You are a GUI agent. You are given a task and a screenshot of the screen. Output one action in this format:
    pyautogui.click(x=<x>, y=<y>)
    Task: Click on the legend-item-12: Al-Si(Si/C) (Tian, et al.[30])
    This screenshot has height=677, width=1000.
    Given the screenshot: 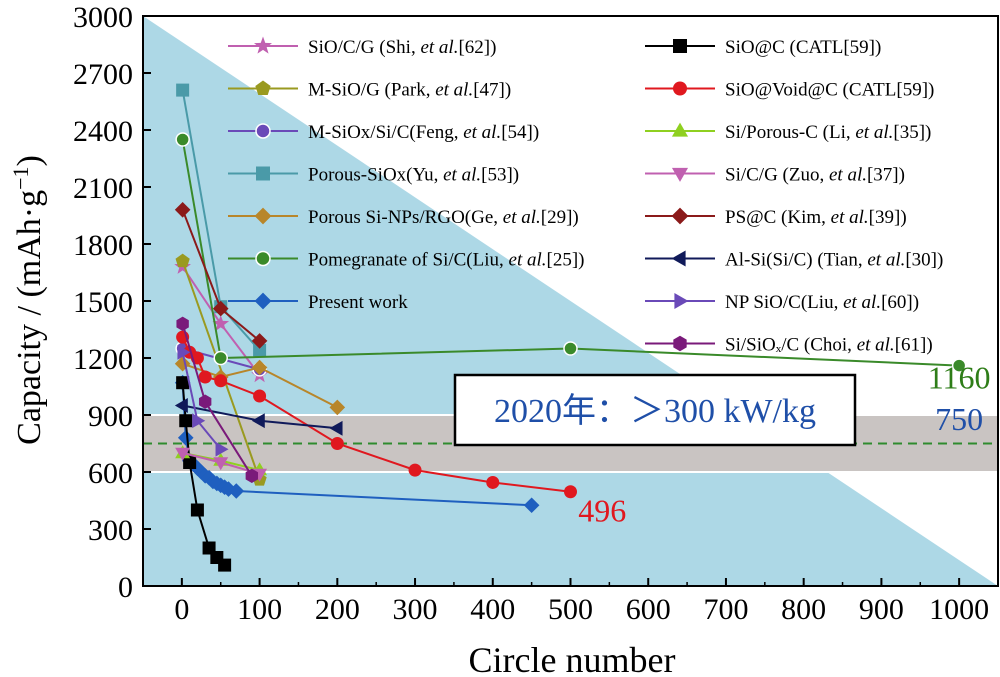 What is the action you would take?
    pyautogui.click(x=794, y=260)
    